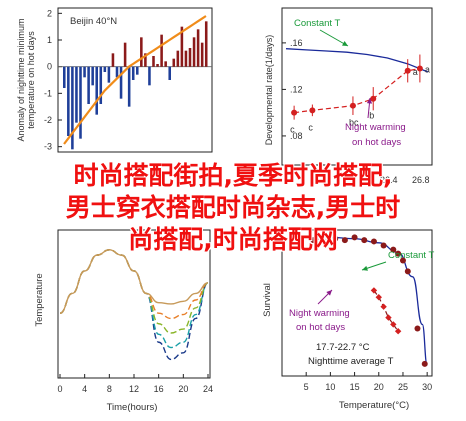 This screenshot has height=421, width=466. What do you see at coordinates (357, 60) in the screenshot?
I see `panel2-constant-curve` at bounding box center [357, 60].